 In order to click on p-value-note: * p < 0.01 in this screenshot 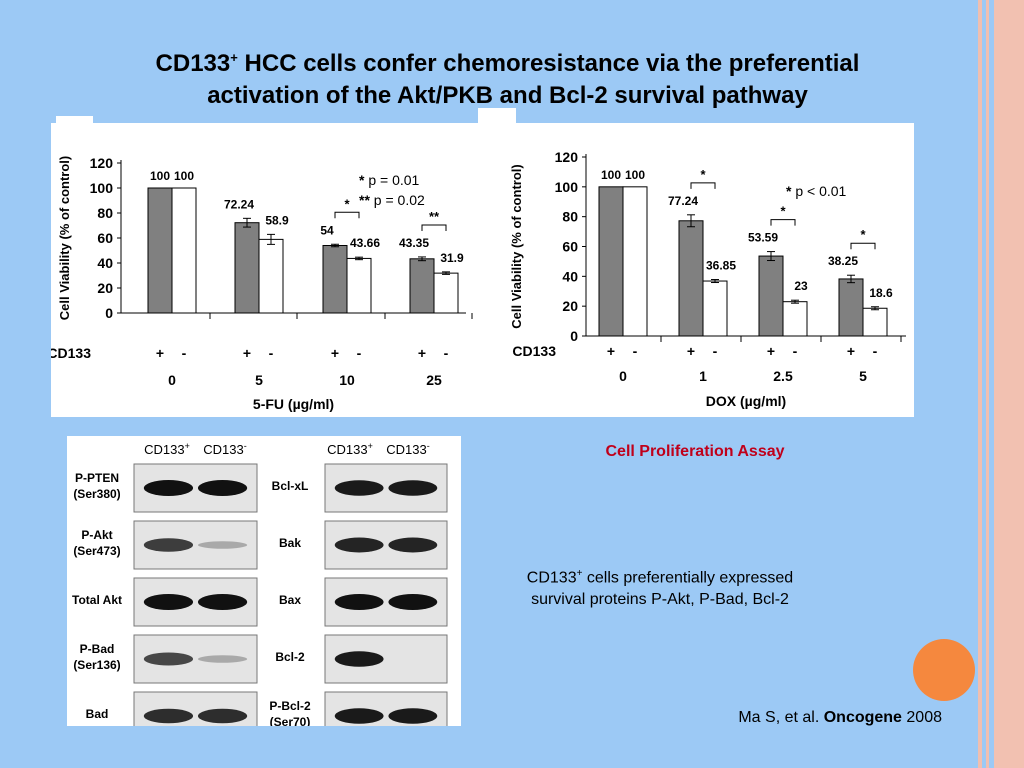, I will do `click(816, 191)`.